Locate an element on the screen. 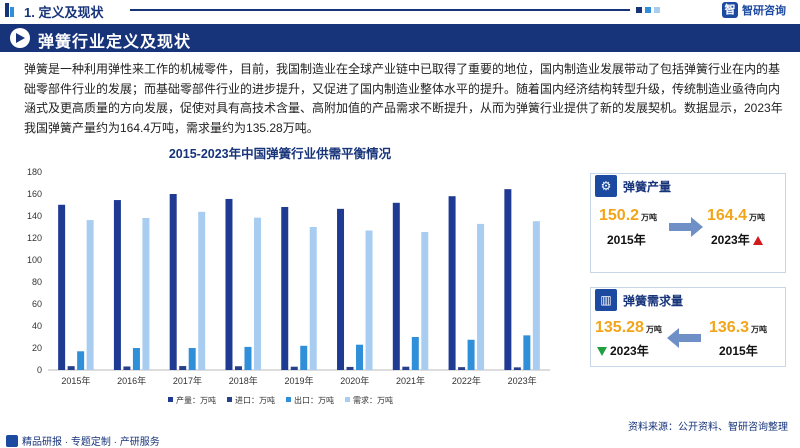 The height and width of the screenshot is (448, 800). y-tick-label: 60 is located at coordinates (37, 304).